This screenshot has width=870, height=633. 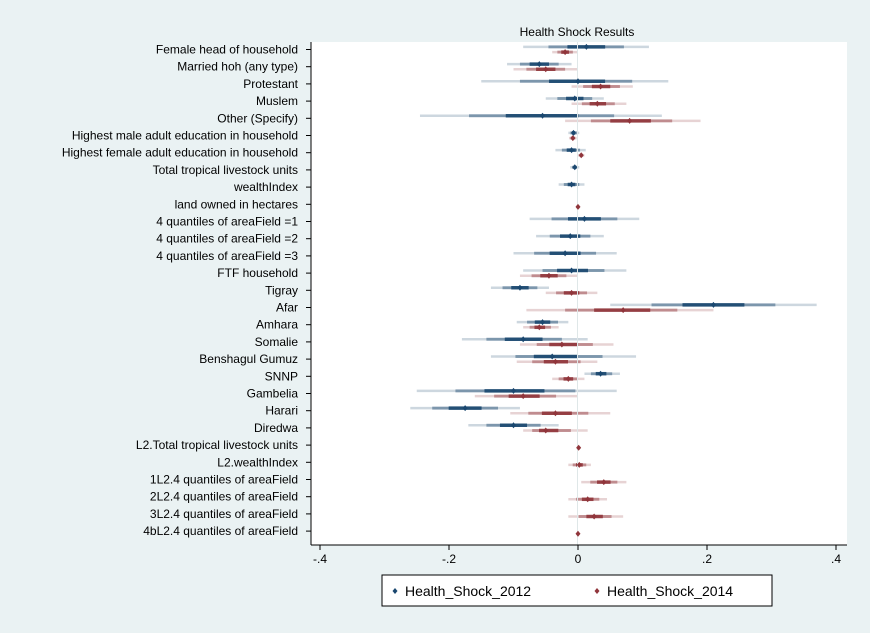 What do you see at coordinates (277, 325) in the screenshot?
I see `y-tick-label: Amhara` at bounding box center [277, 325].